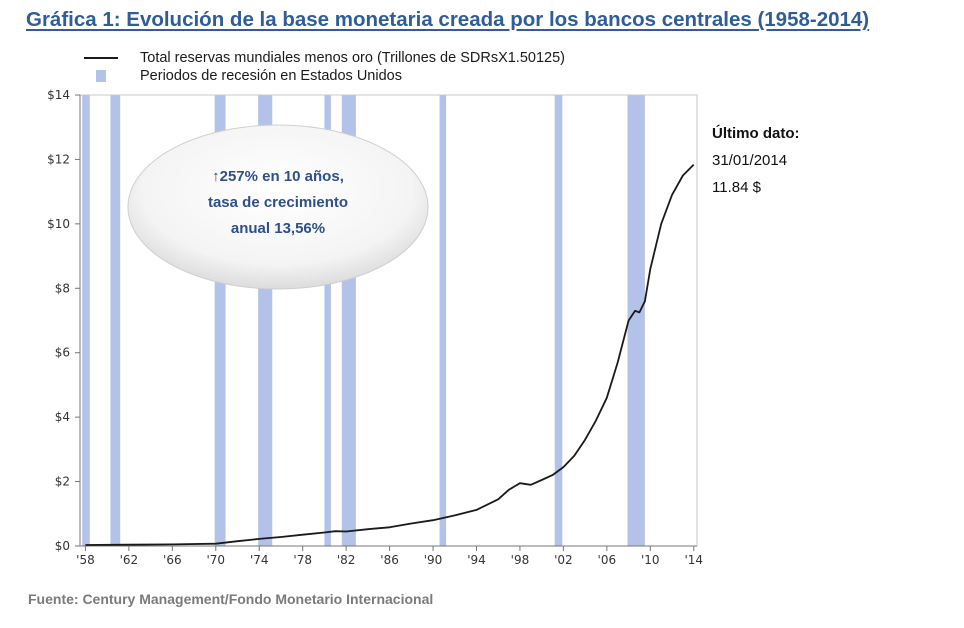 This screenshot has height=628, width=964. What do you see at coordinates (172, 560) in the screenshot?
I see `x-tick-label: '66` at bounding box center [172, 560].